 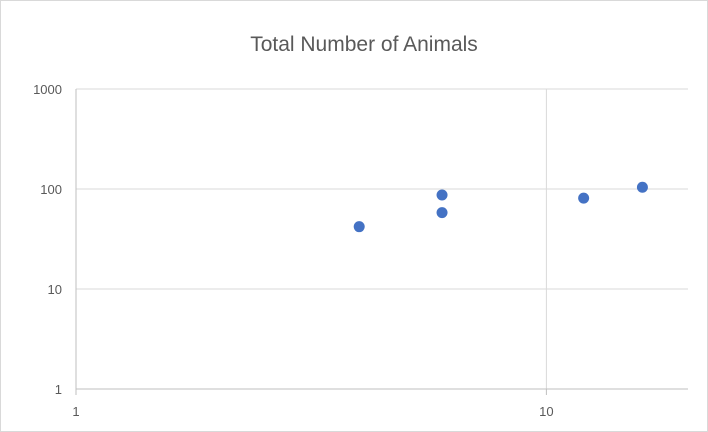 What do you see at coordinates (546, 411) in the screenshot?
I see `x-tick-label: 10` at bounding box center [546, 411].